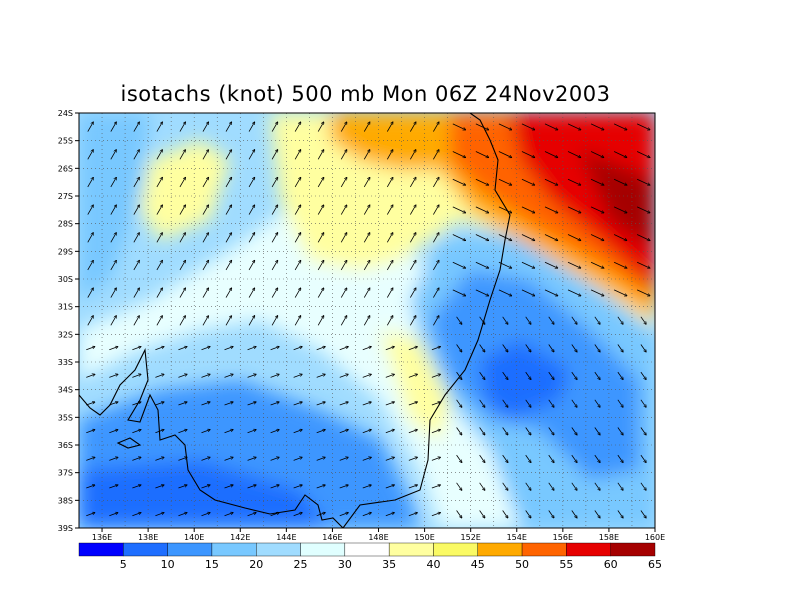 This screenshot has width=800, height=600. Describe the element at coordinates (517, 537) in the screenshot. I see `lon-tick-label: 154E` at that location.